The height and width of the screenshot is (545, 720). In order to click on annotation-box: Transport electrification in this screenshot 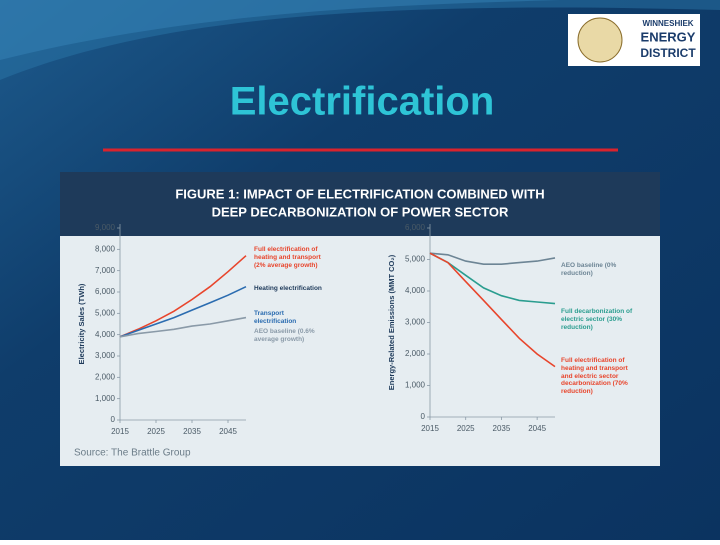, I will do `click(275, 317)`.